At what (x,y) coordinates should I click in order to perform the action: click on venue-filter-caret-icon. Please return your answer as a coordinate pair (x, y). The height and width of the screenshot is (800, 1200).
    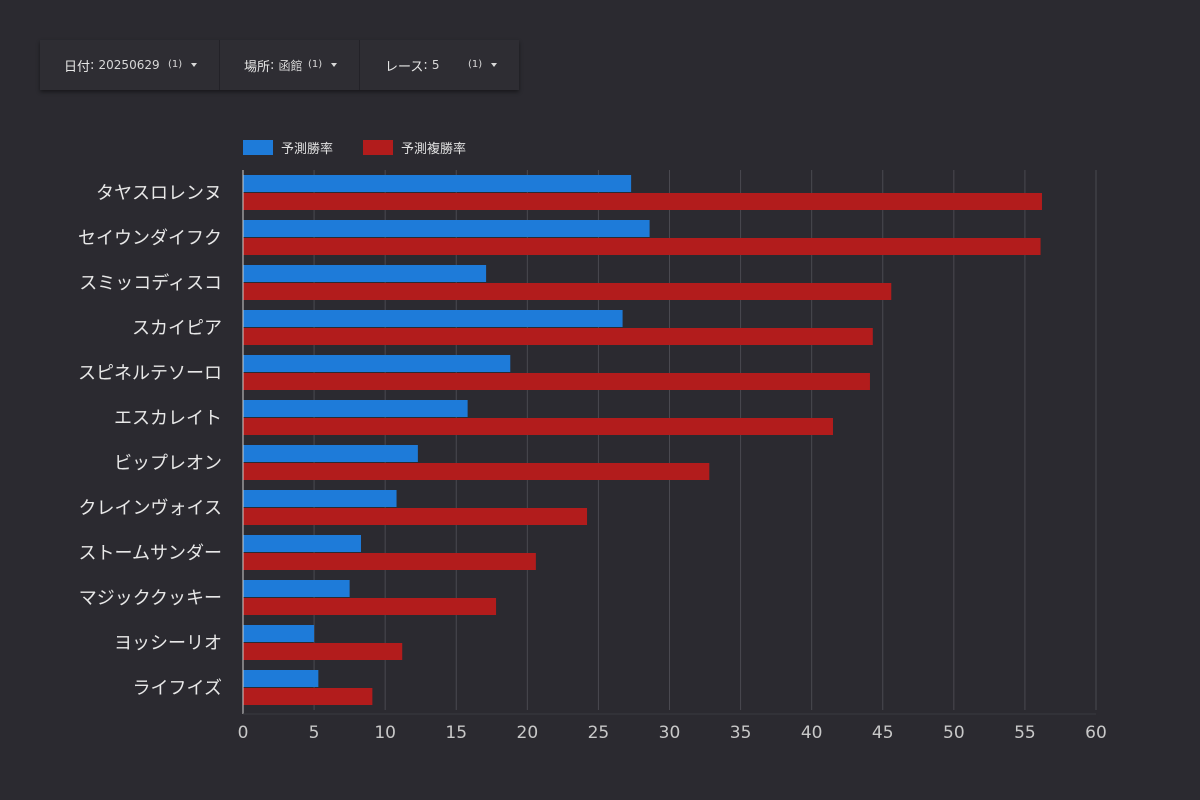
    Looking at the image, I should click on (334, 65).